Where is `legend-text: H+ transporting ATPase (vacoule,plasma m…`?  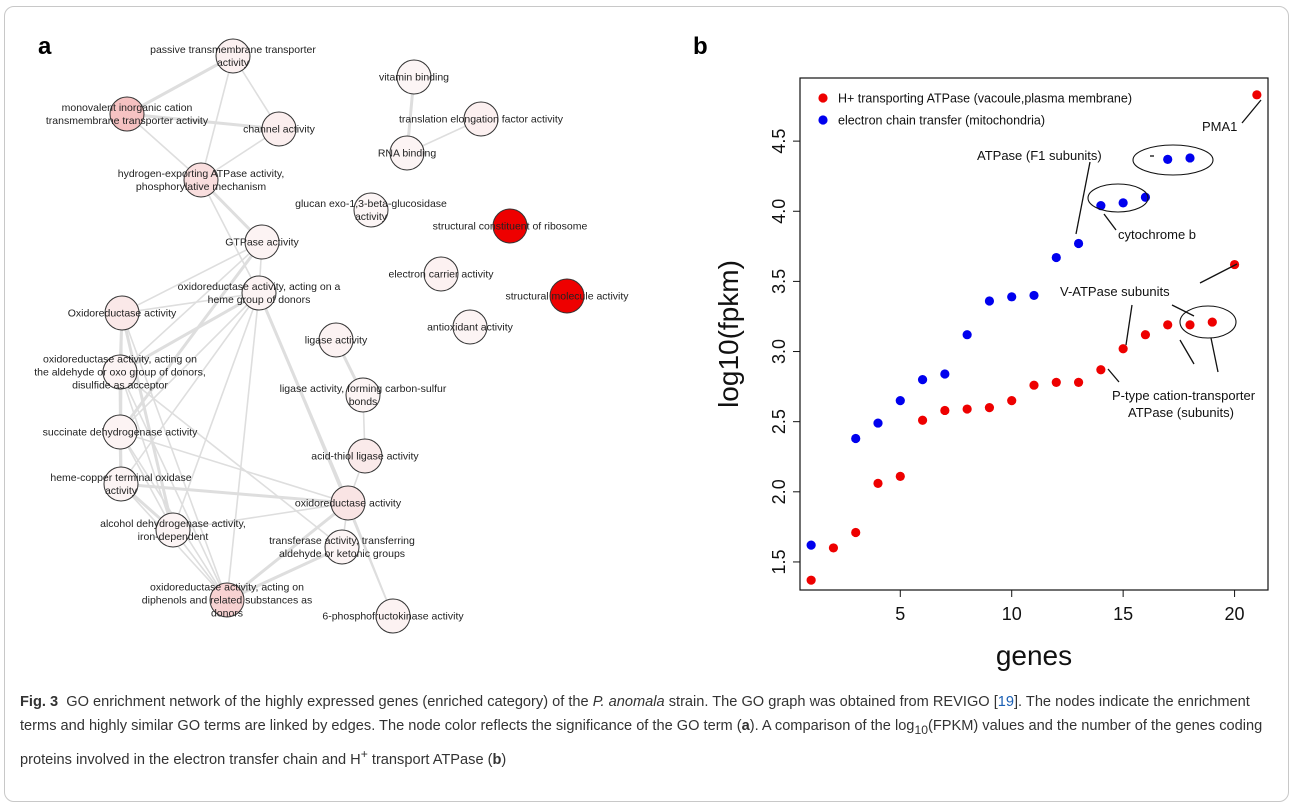
legend-text: H+ transporting ATPase (vacoule,plasma m… is located at coordinates (985, 99).